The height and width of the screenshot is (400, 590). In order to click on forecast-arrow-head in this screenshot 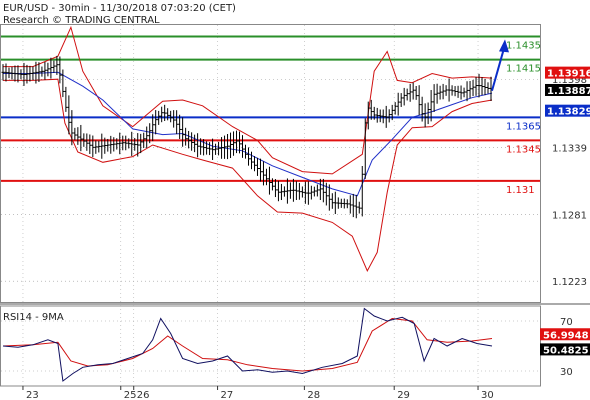, I will do `click(504, 46)`.